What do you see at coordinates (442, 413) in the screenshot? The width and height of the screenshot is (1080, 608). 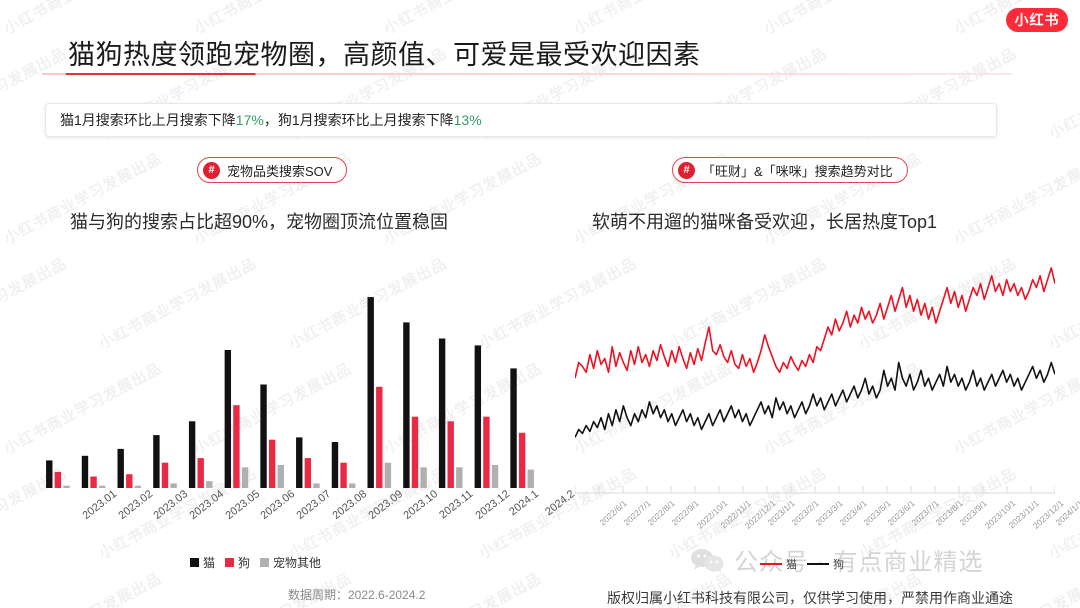 I see `bar-猫-2023.12` at bounding box center [442, 413].